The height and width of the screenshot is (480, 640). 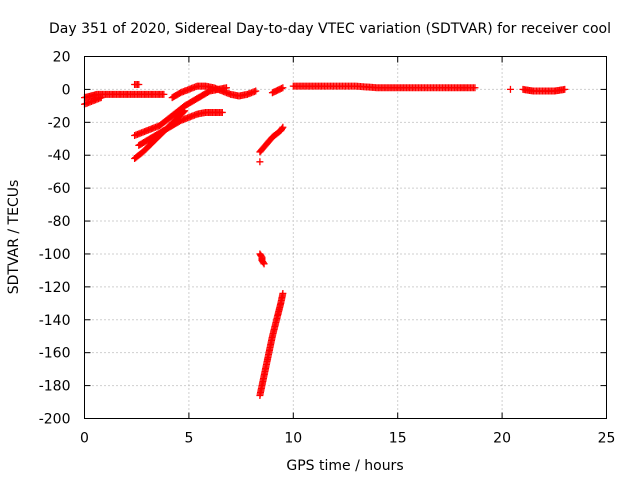 What do you see at coordinates (14, 237) in the screenshot?
I see `y-axis-label: SDTVAR / TECUs` at bounding box center [14, 237].